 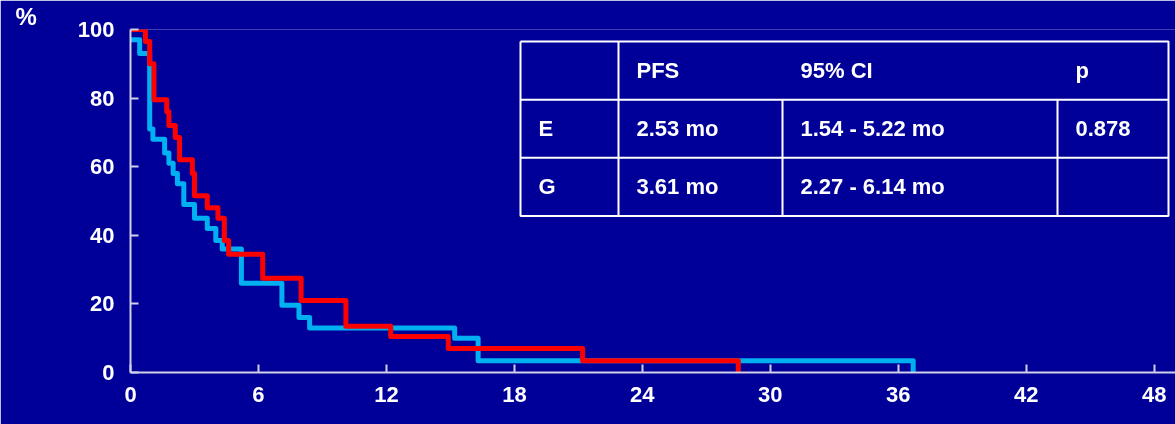 What do you see at coordinates (872, 187) in the screenshot?
I see `annotation: 2.27 - 6.14 mo` at bounding box center [872, 187].